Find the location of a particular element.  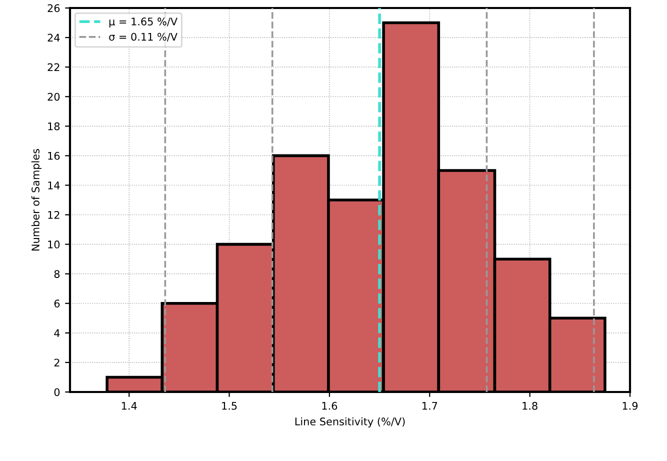

annotation: σ = 0.11 %/V is located at coordinates (143, 37).